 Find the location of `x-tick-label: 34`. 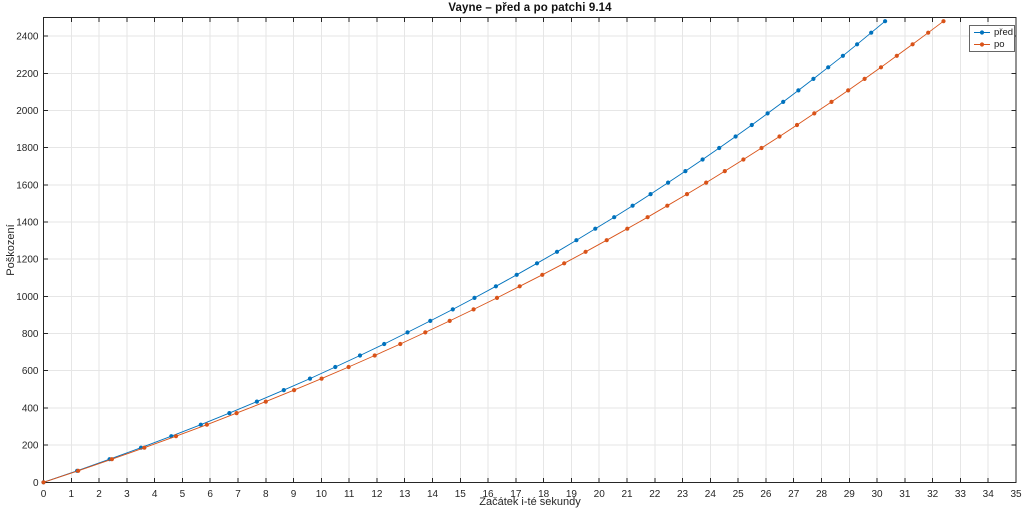

x-tick-label: 34 is located at coordinates (989, 494).